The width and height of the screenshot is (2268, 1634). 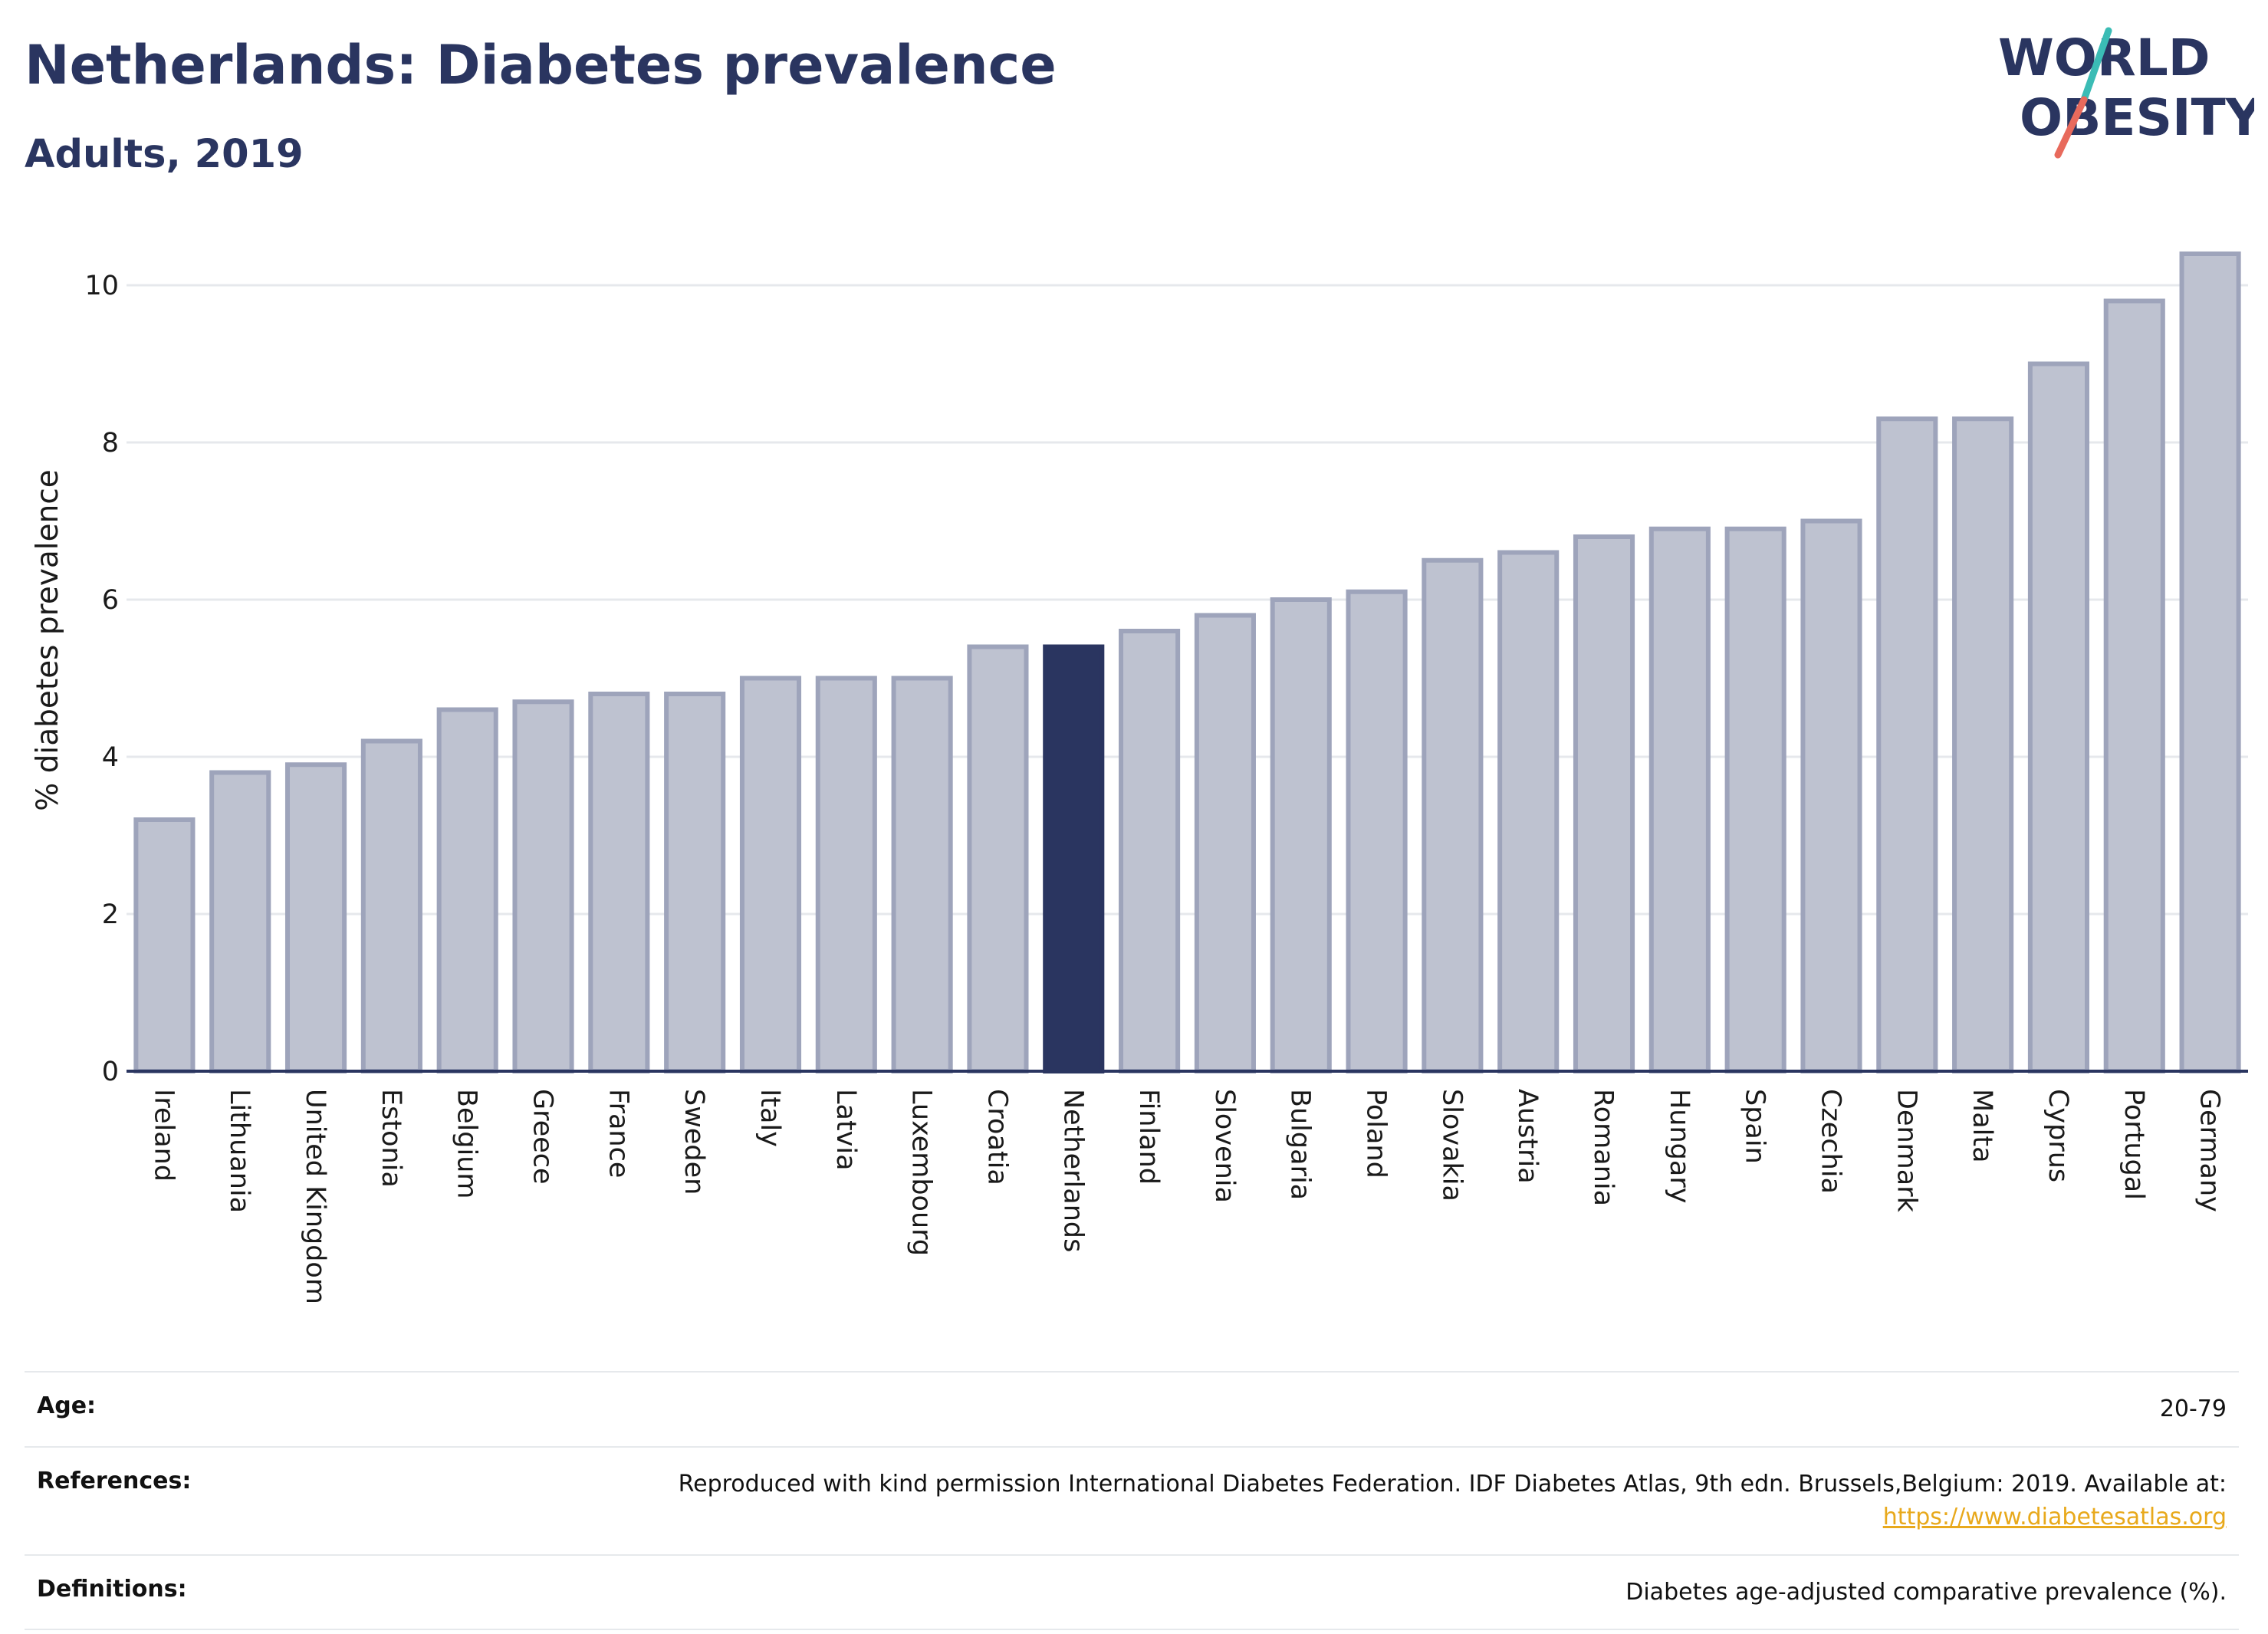 I want to click on y-tick-label: 10, so click(x=101, y=286).